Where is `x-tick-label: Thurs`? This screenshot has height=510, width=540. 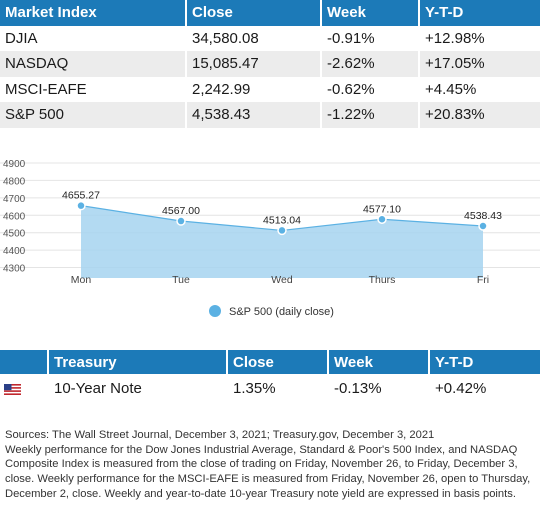 x-tick-label: Thurs is located at coordinates (382, 280).